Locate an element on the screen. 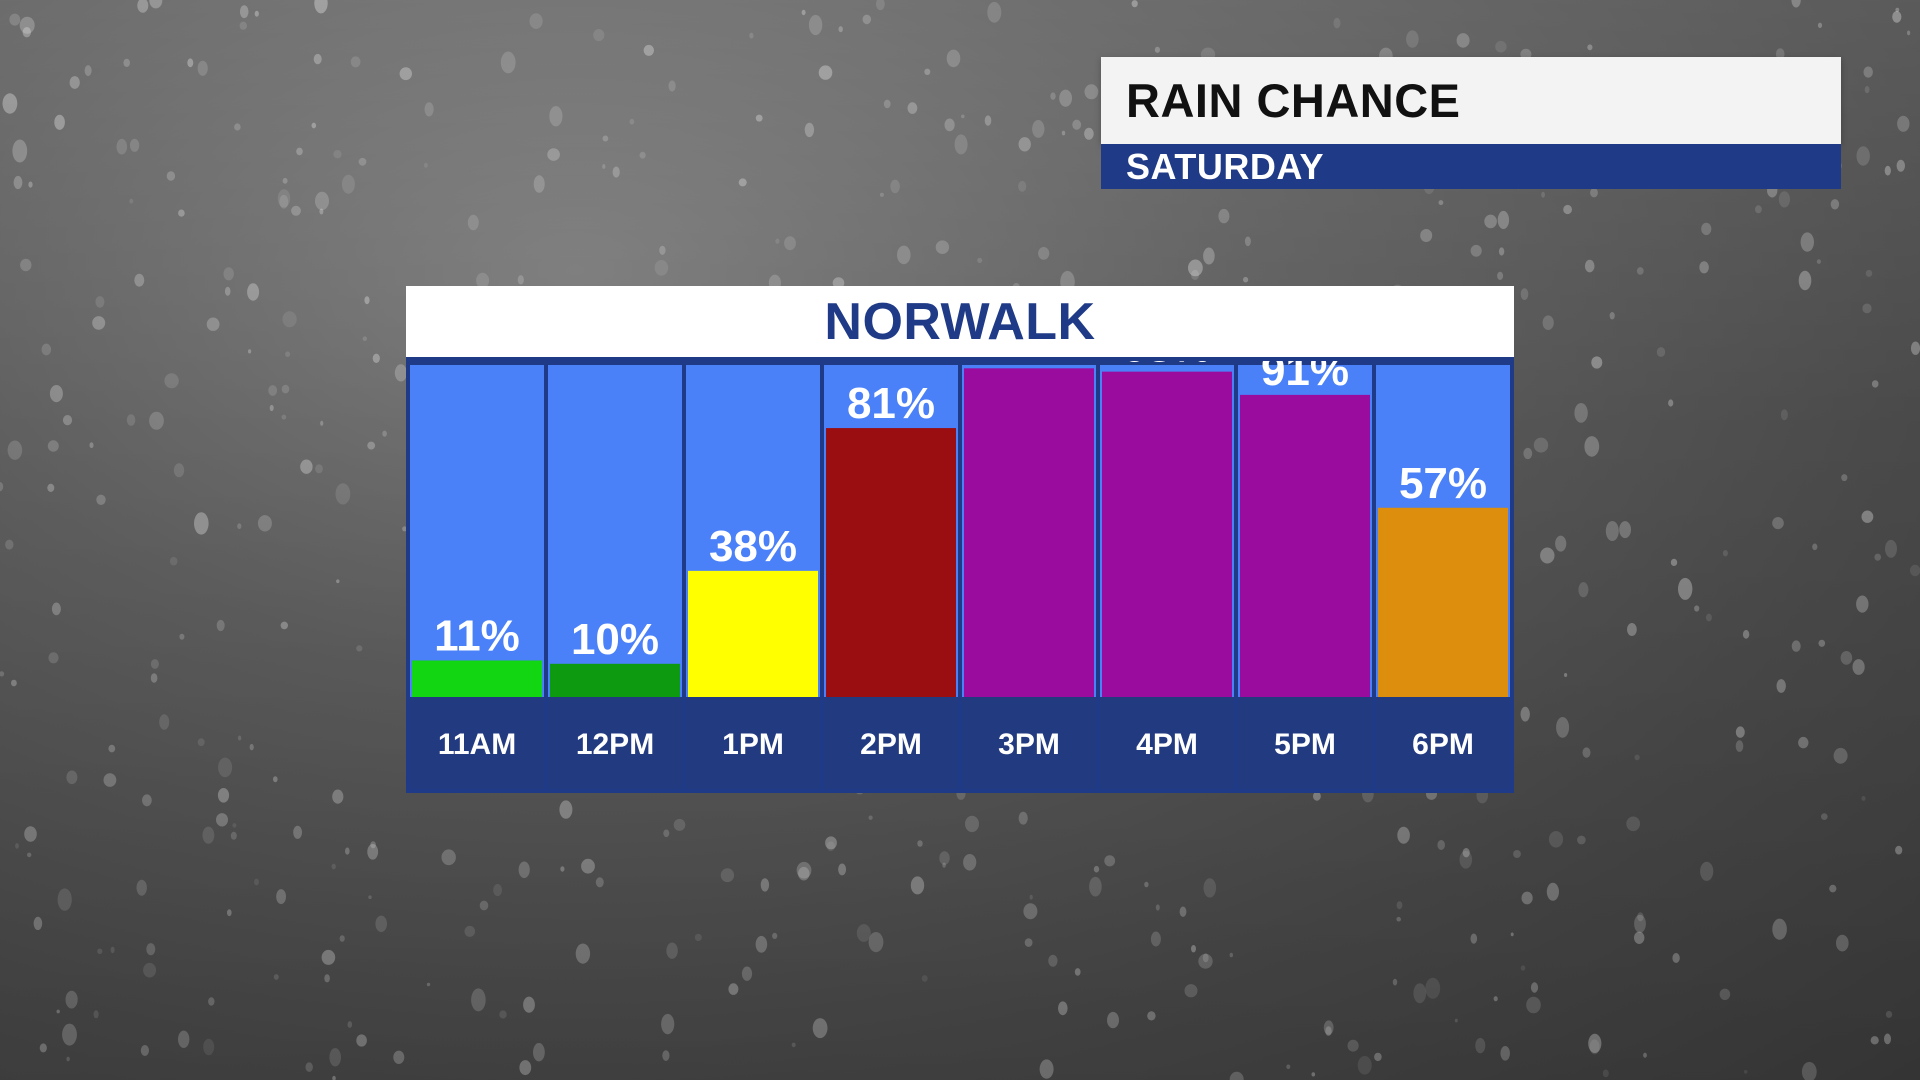 Image resolution: width=1920 pixels, height=1080 pixels. bar-12pm is located at coordinates (615, 680).